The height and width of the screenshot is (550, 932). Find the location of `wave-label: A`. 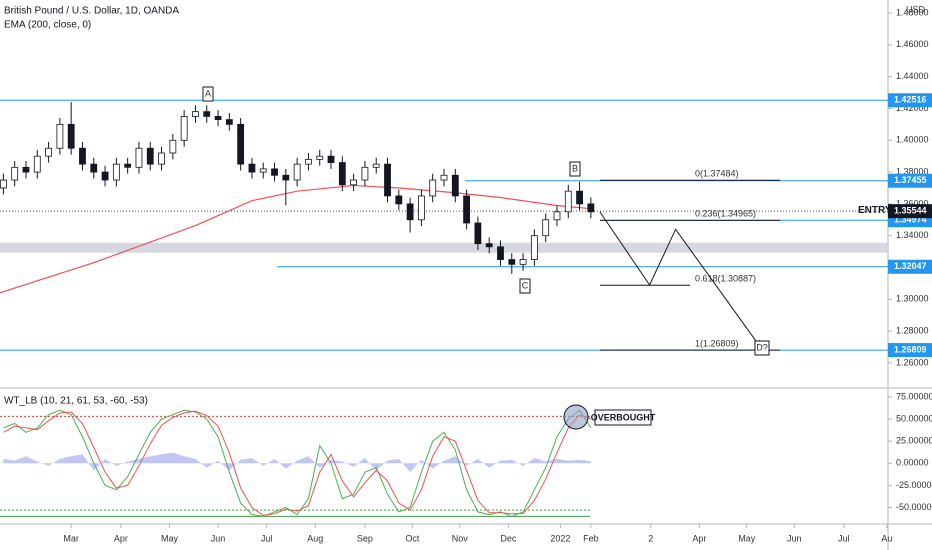

wave-label: A is located at coordinates (208, 93).